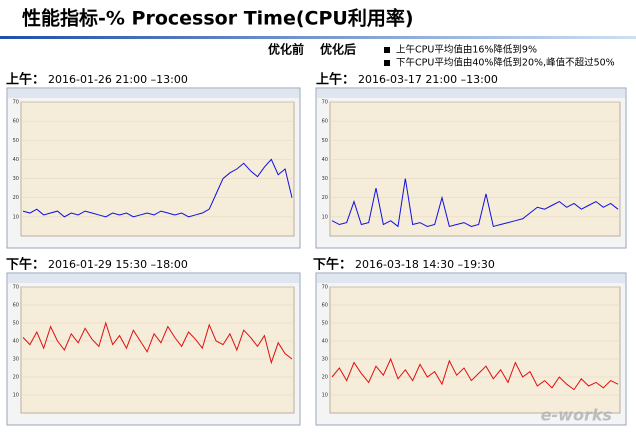 The width and height of the screenshot is (636, 433). Describe the element at coordinates (286, 49) in the screenshot. I see `before-label: 优化前` at that location.